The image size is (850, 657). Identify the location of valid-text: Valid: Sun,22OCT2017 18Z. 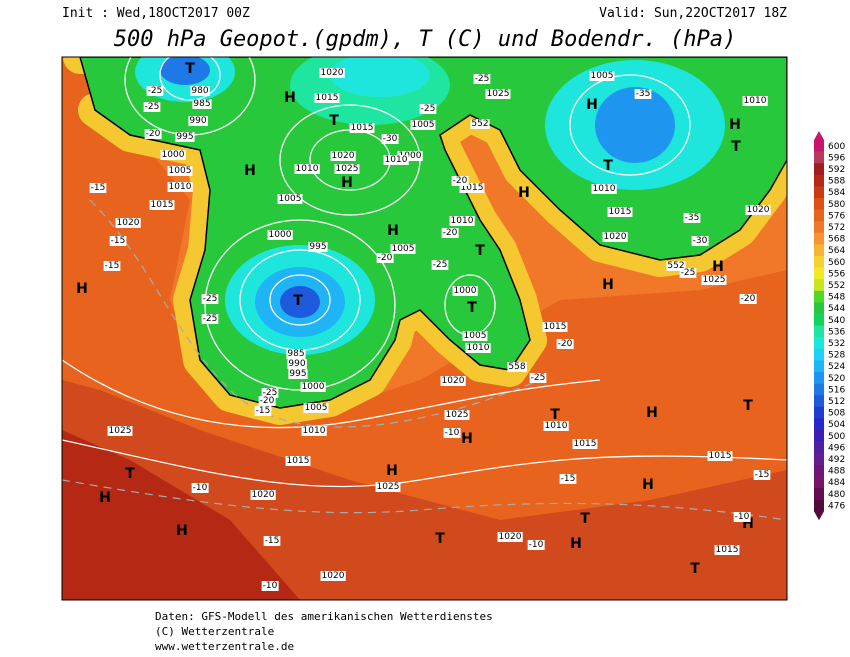
(693, 13).